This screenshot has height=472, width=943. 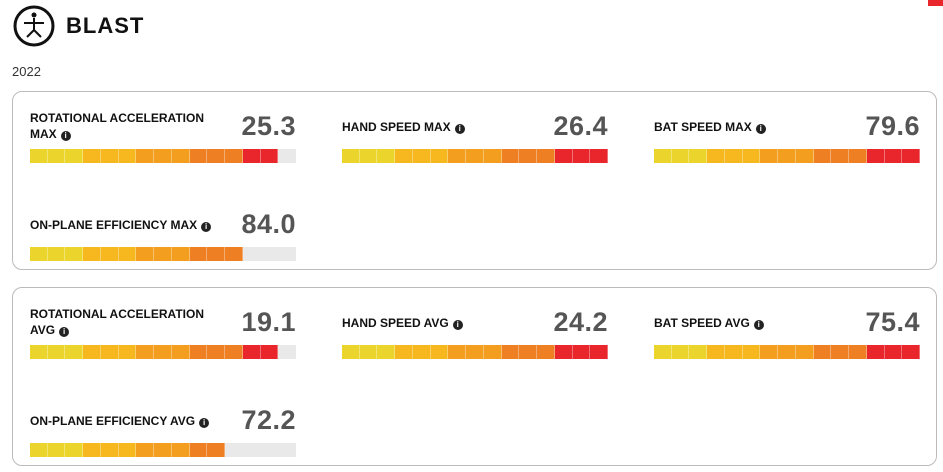 What do you see at coordinates (34, 26) in the screenshot?
I see `logo-icon` at bounding box center [34, 26].